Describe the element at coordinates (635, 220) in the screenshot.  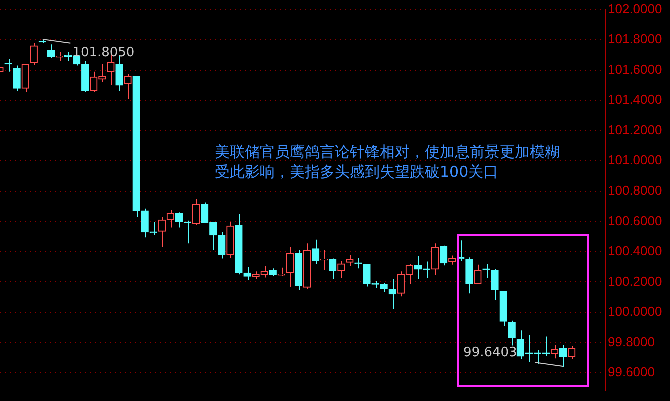
I see `y-tick-label: 100.6000` at that location.